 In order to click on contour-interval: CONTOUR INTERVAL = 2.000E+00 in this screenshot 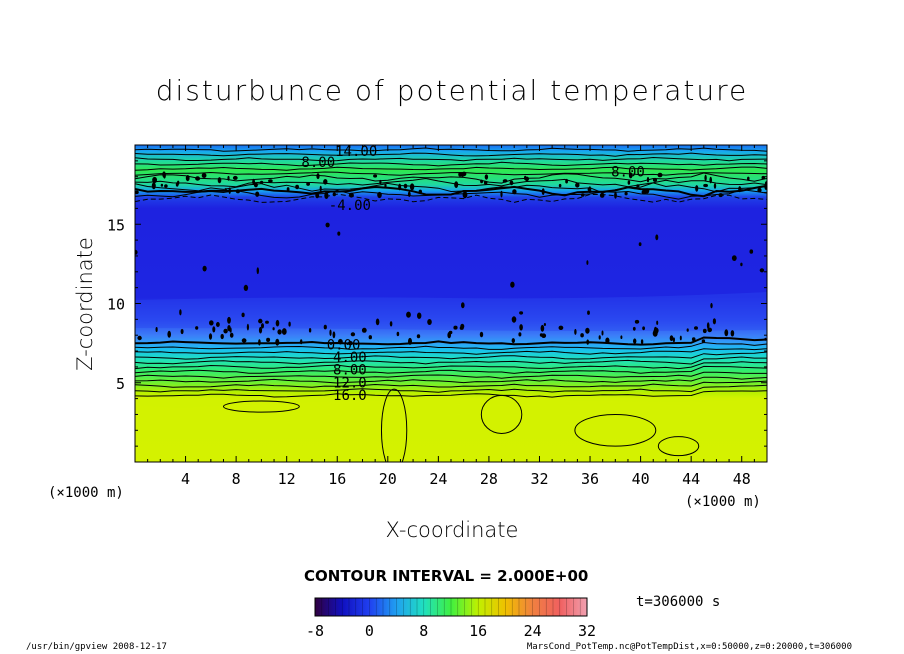, I will do `click(446, 576)`.